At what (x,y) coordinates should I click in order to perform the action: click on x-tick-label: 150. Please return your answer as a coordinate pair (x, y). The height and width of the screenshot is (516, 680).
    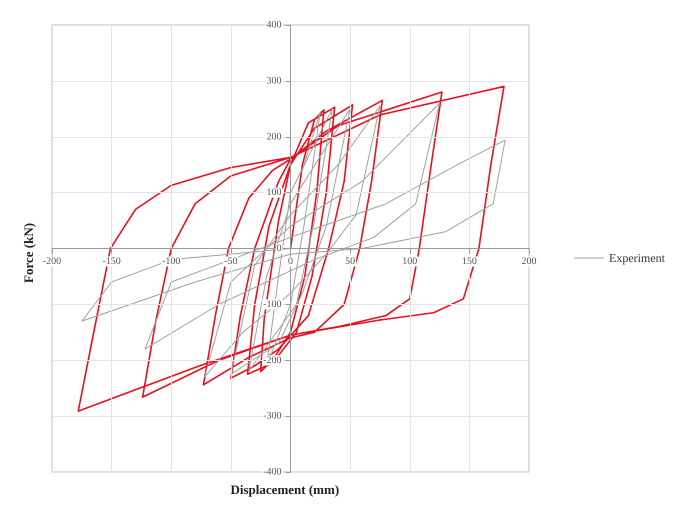
    Looking at the image, I should click on (469, 261).